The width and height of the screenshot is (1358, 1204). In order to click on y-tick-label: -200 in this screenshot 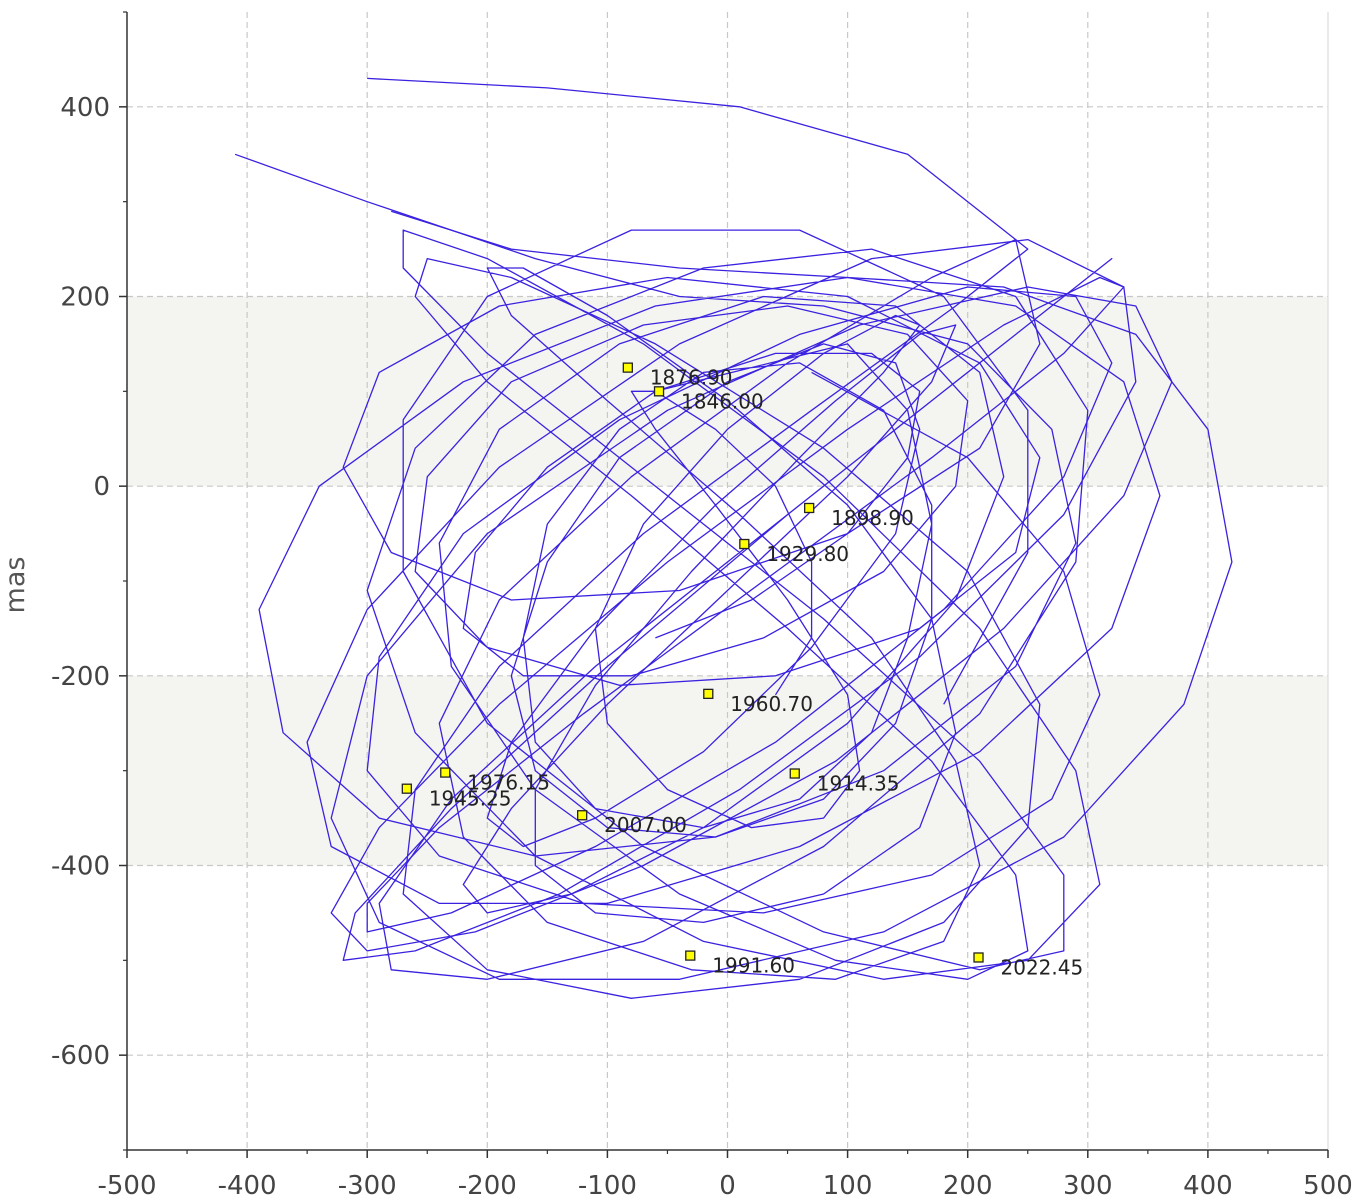, I will do `click(80, 677)`.